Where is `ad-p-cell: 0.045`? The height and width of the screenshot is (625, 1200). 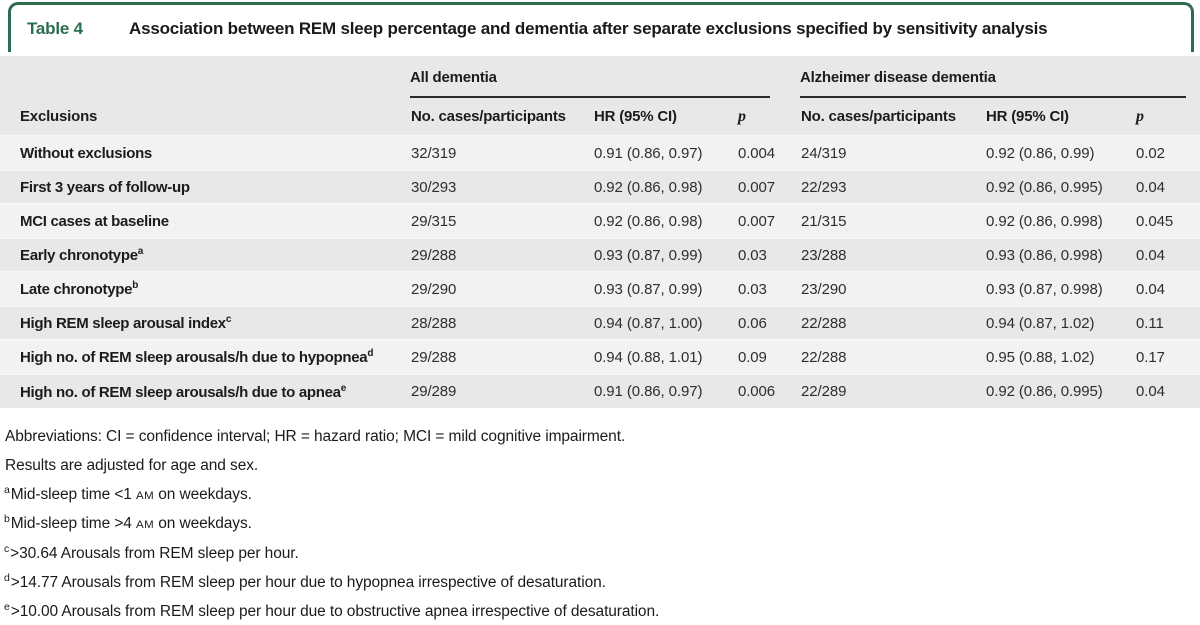
ad-p-cell: 0.045 is located at coordinates (1167, 220).